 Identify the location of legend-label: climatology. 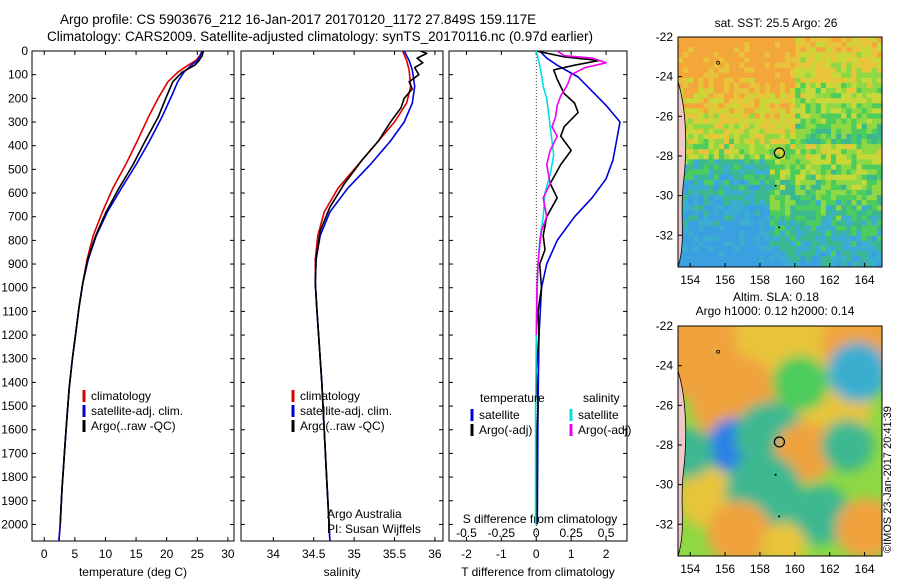
(330, 396).